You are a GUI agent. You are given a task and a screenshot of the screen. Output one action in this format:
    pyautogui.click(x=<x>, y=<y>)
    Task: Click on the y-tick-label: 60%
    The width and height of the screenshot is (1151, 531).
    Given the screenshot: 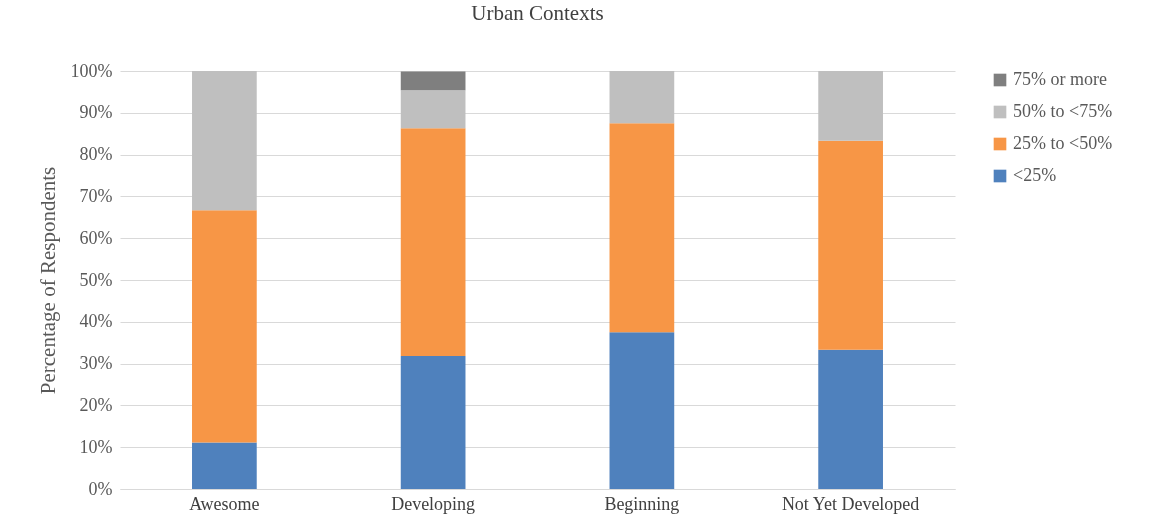 What is the action you would take?
    pyautogui.click(x=96, y=237)
    